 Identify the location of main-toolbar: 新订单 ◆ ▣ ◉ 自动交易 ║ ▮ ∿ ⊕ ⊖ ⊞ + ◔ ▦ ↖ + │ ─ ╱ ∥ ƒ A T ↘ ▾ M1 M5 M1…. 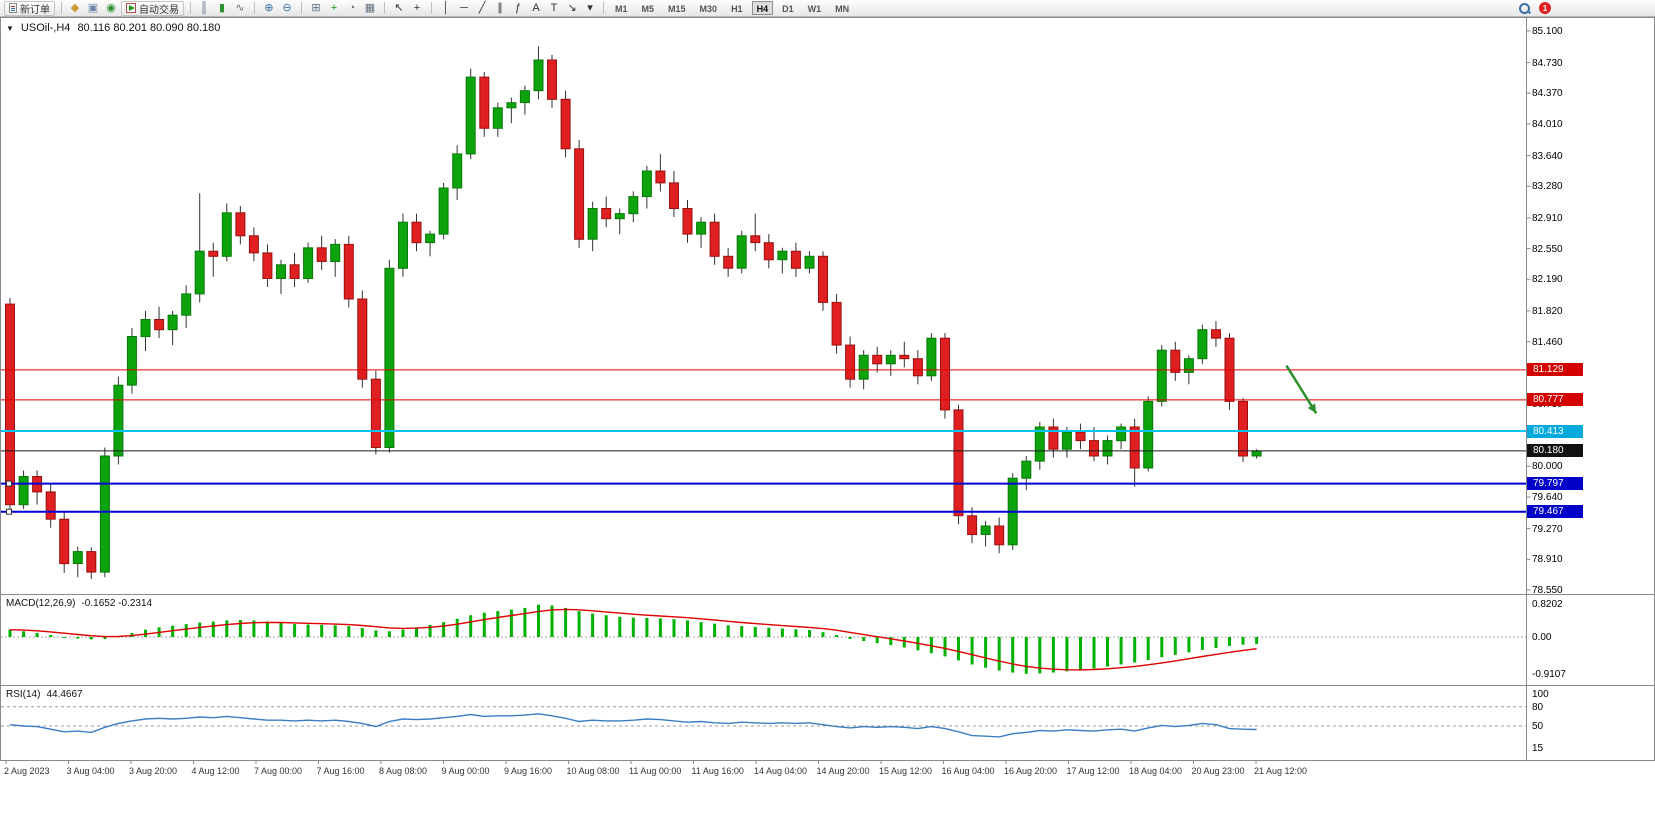
(827, 8).